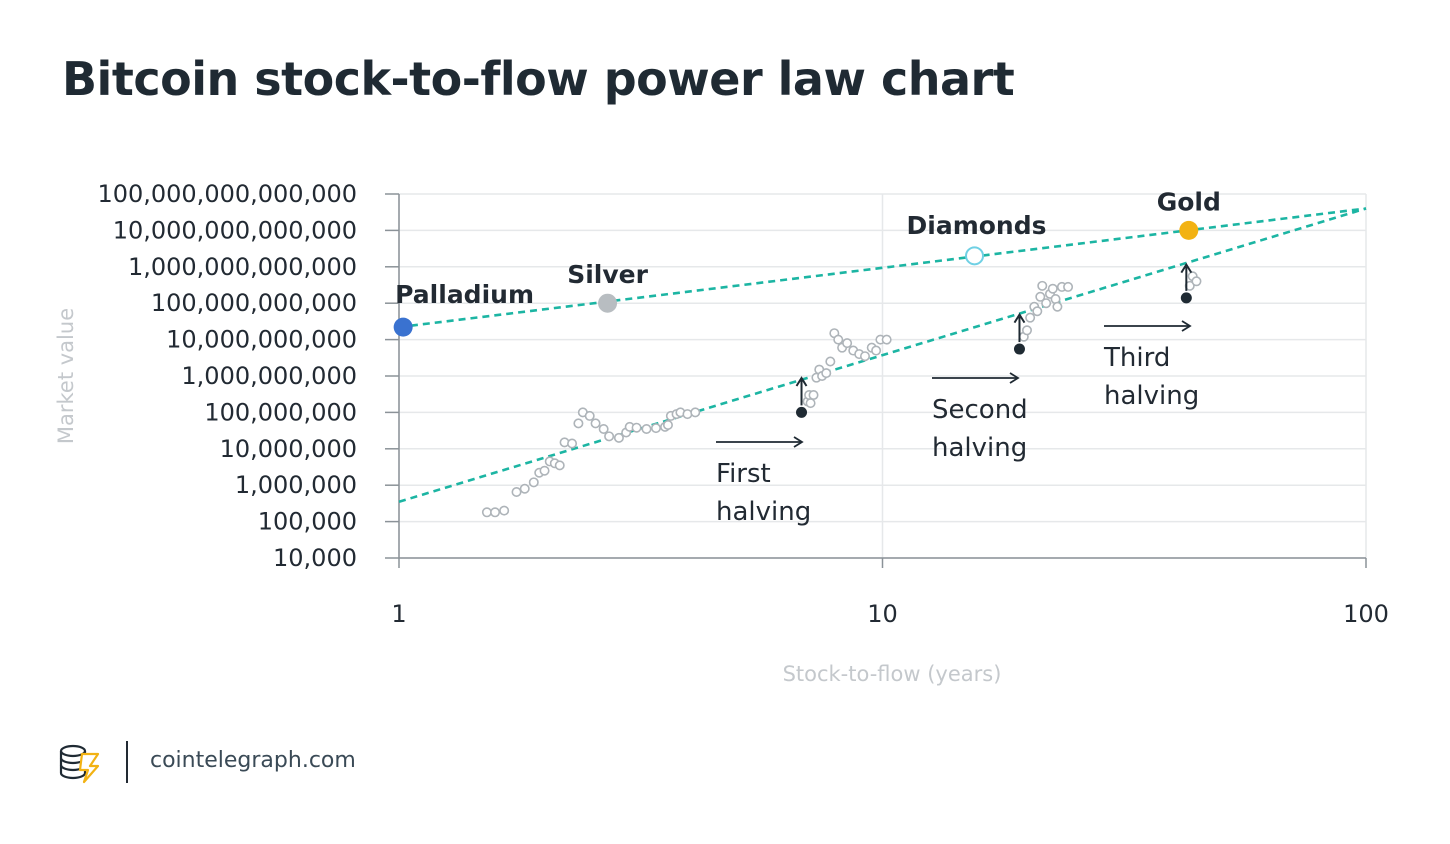 The height and width of the screenshot is (844, 1450). I want to click on chart-title: Bitcoin stock-to-flow power law chart, so click(538, 79).